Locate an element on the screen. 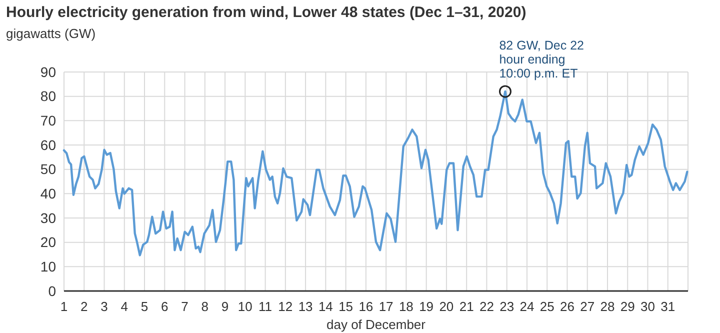 This screenshot has height=333, width=720. y-tick-label: 80 is located at coordinates (48, 96).